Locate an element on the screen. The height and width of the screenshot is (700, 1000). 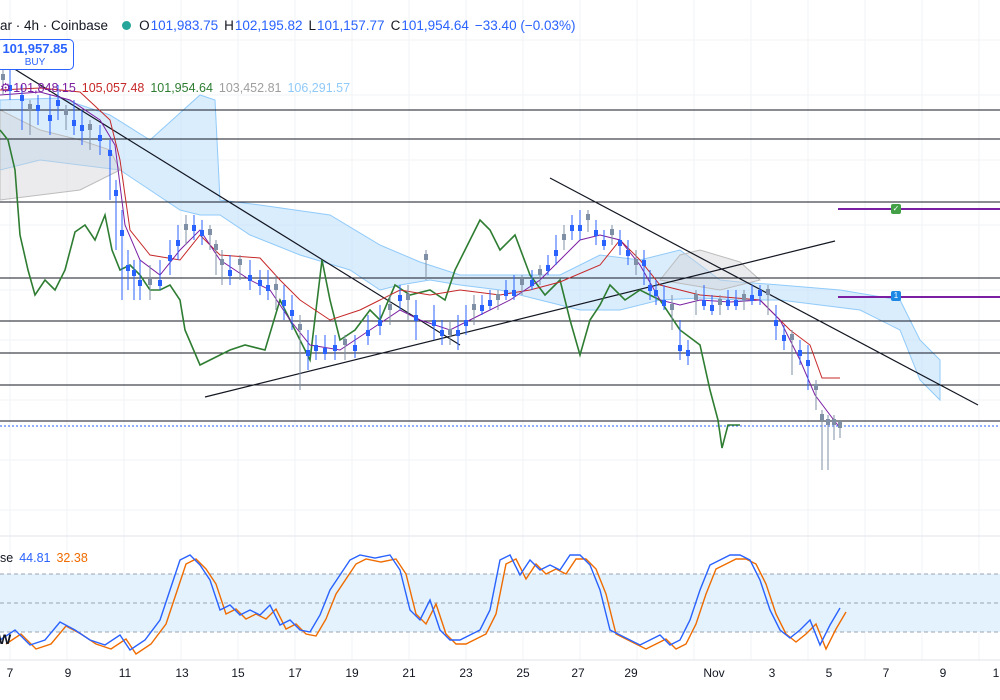
buy-label: BUY is located at coordinates (35, 62).